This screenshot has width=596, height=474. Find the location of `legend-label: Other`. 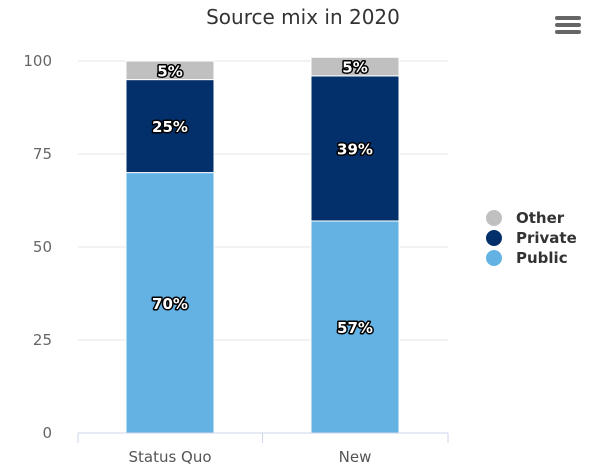

legend-label: Other is located at coordinates (540, 218).